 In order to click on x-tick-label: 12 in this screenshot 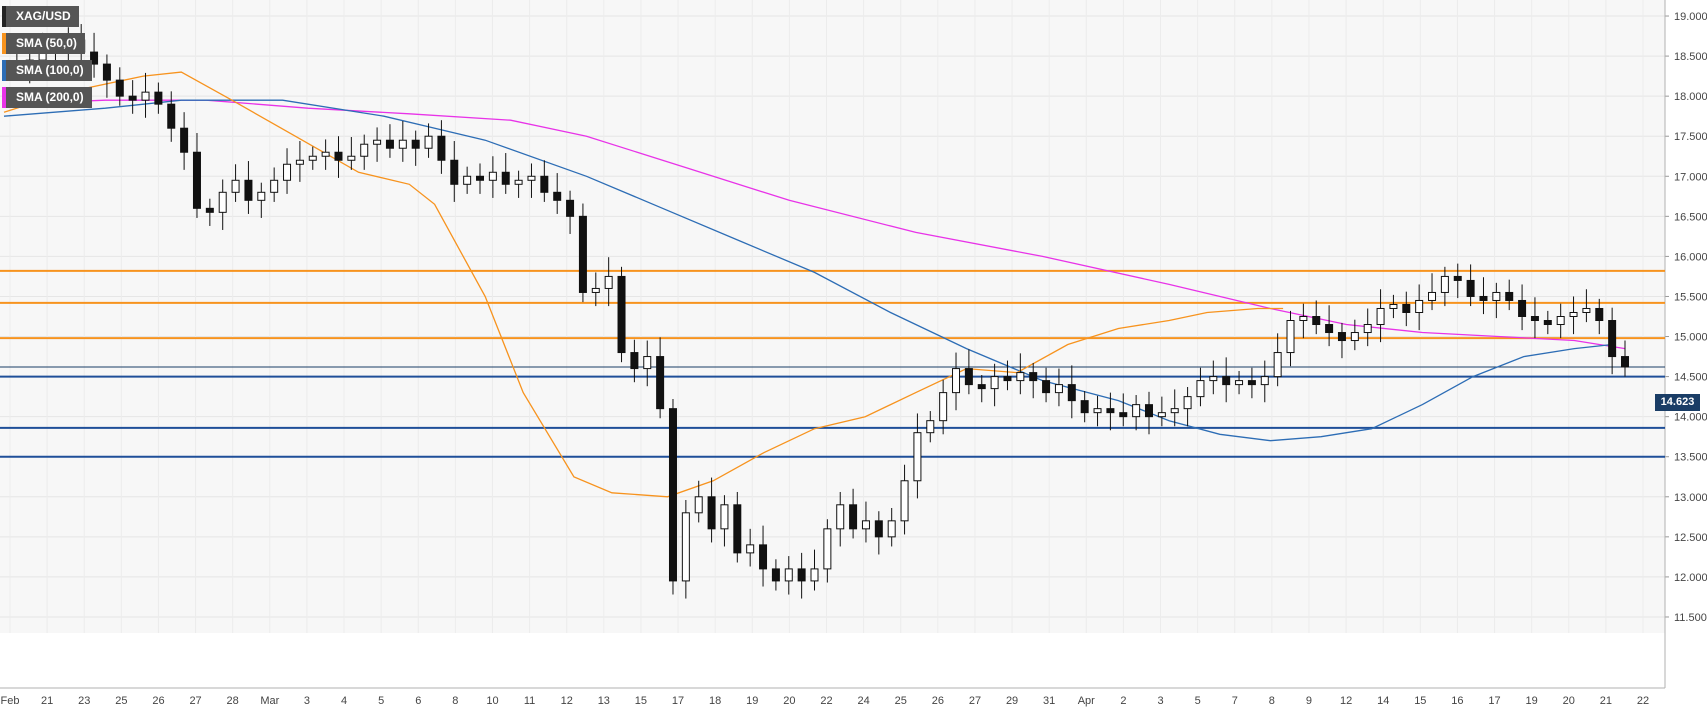, I will do `click(1346, 701)`.